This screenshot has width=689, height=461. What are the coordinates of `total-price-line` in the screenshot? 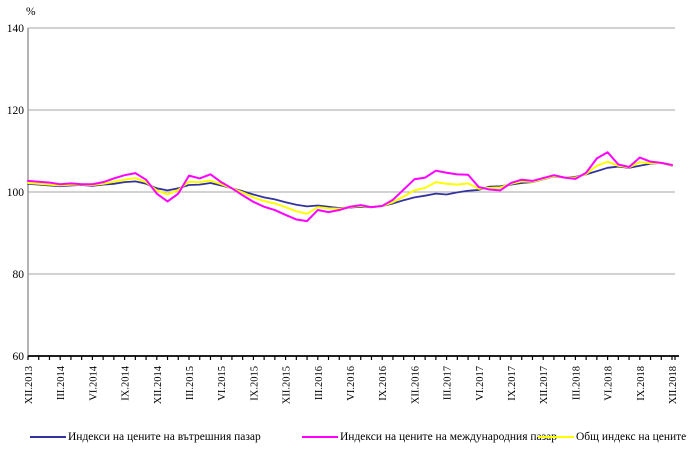 It's located at (350, 187).